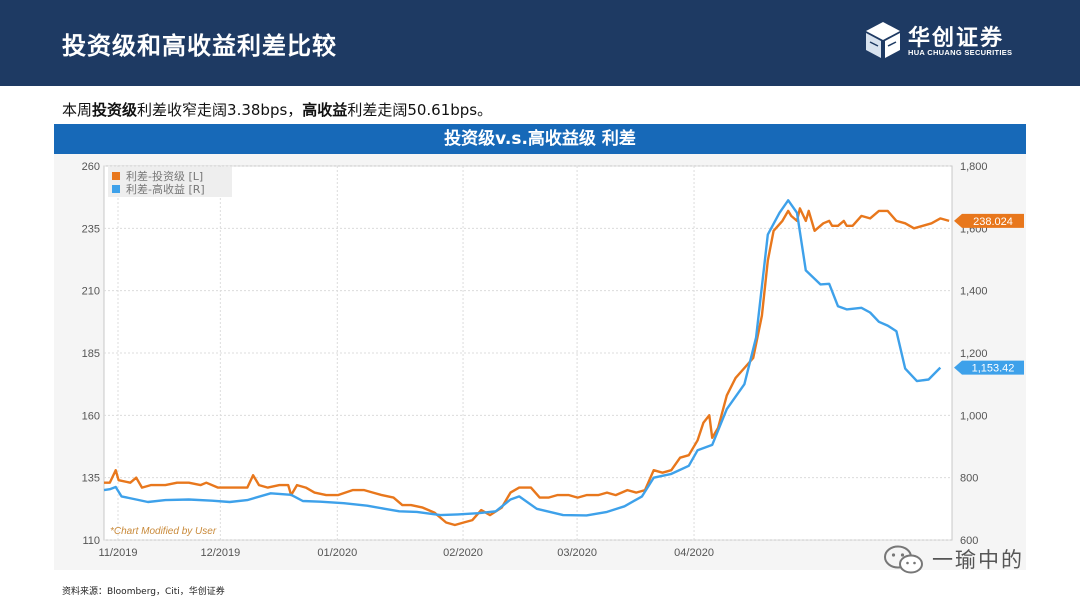  I want to click on y-right-tick-label: 1,200, so click(974, 354).